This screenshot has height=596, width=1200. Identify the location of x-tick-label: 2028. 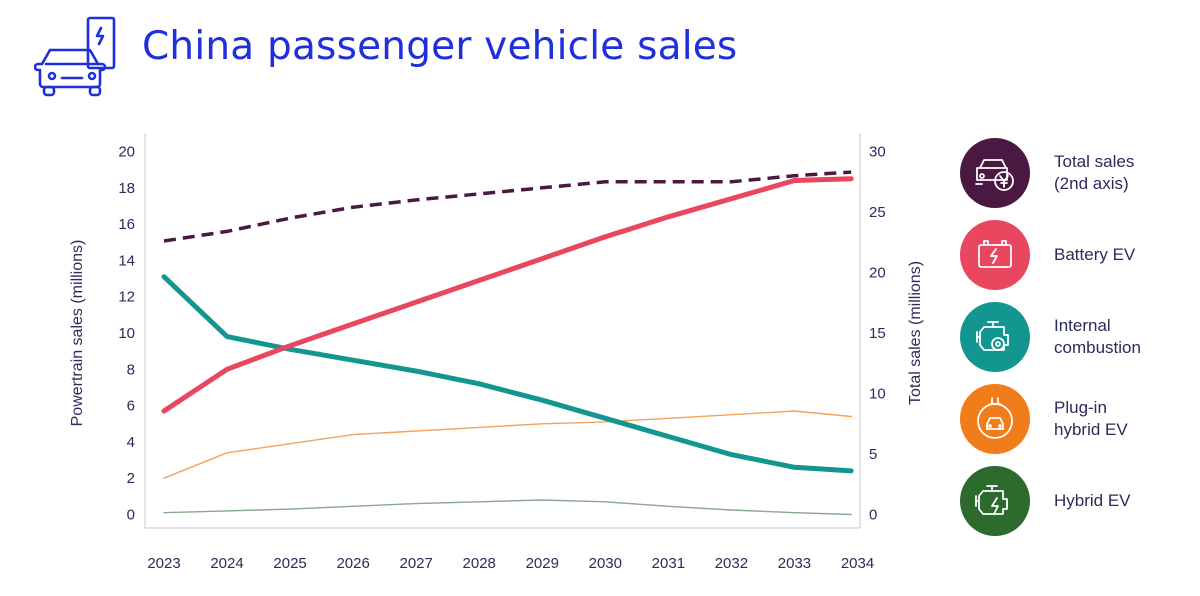
(479, 563).